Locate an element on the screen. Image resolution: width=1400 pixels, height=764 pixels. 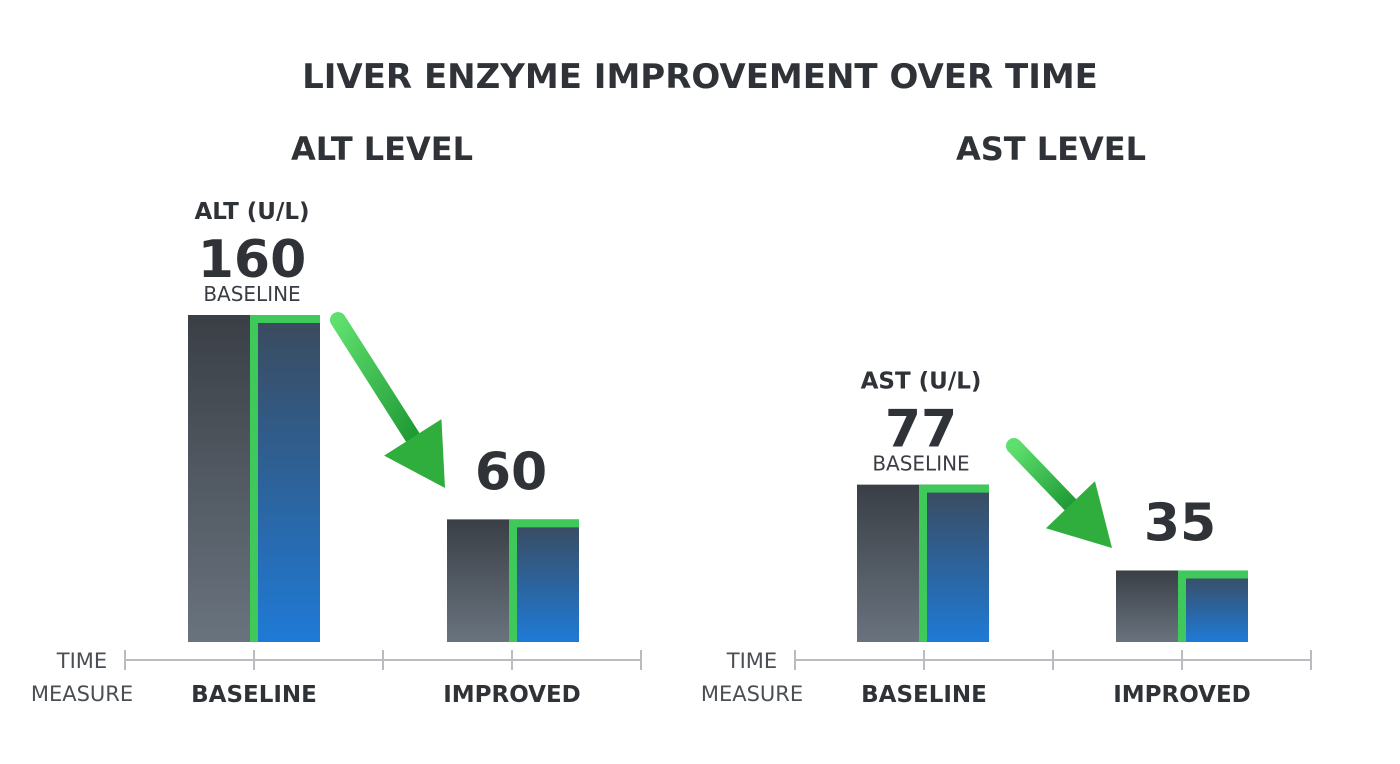
unit-label: ALT (U/L) is located at coordinates (251, 212).